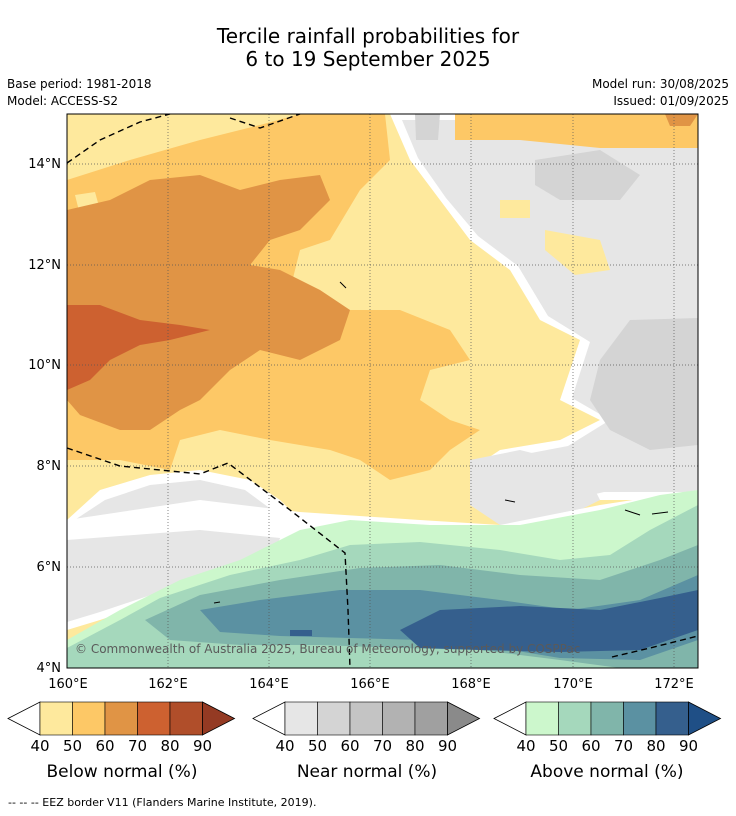 The image size is (736, 816). I want to click on colorbar-above-tick-label: 50, so click(558, 746).